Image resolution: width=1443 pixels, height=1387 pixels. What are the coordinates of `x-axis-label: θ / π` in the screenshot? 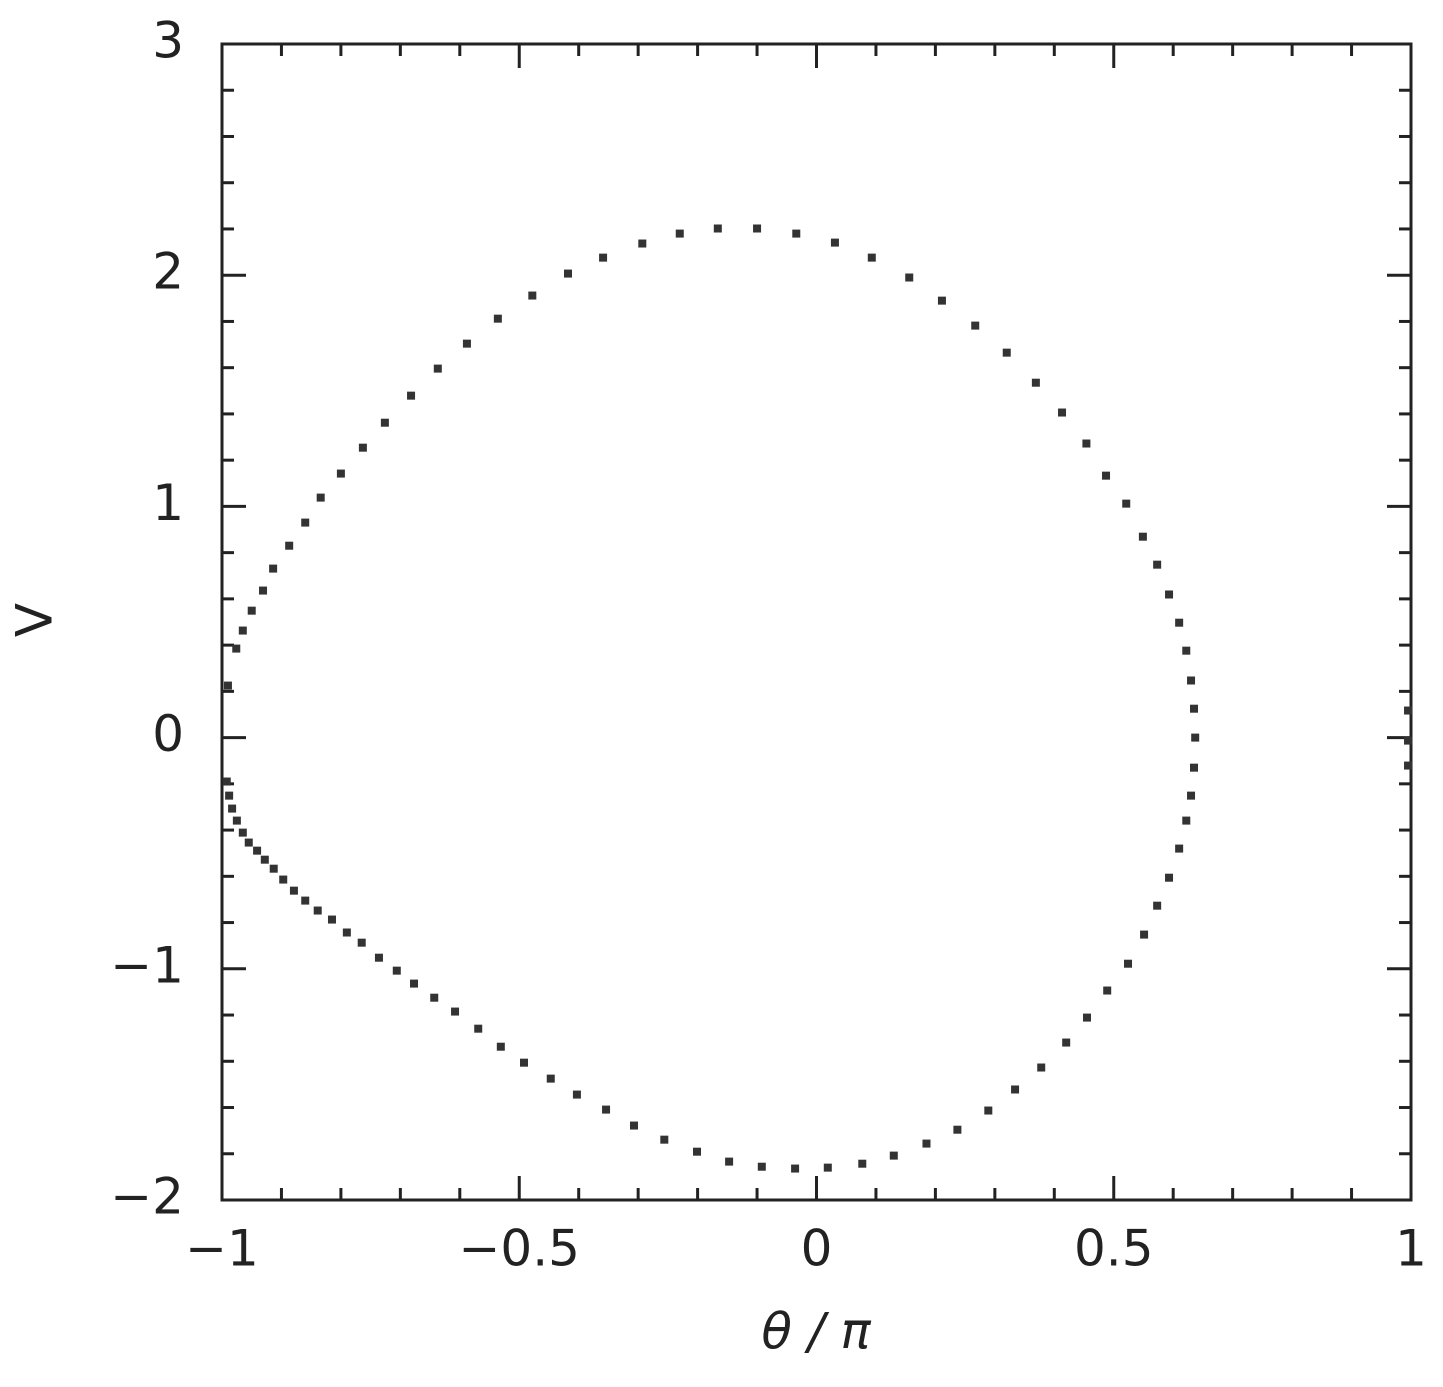 It's located at (816, 1332).